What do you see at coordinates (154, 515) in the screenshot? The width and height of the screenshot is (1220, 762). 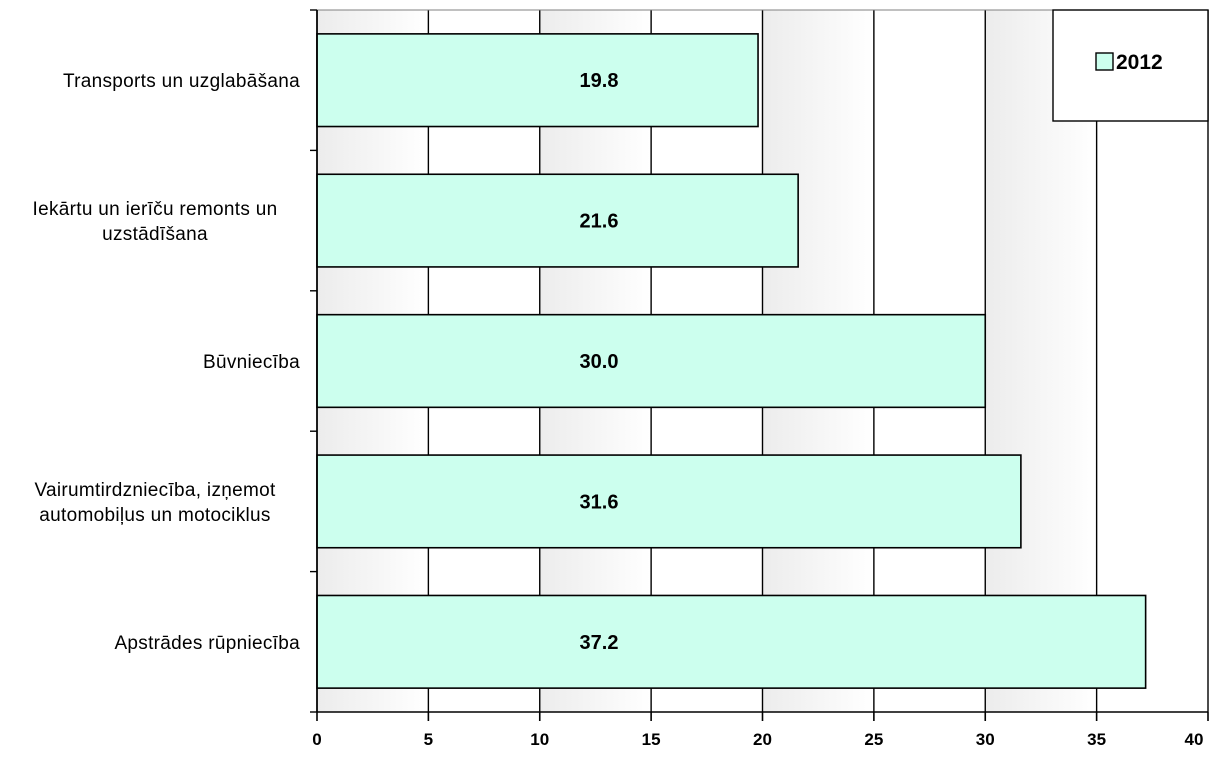 I see `category-label: automobiļus un motociklus` at bounding box center [154, 515].